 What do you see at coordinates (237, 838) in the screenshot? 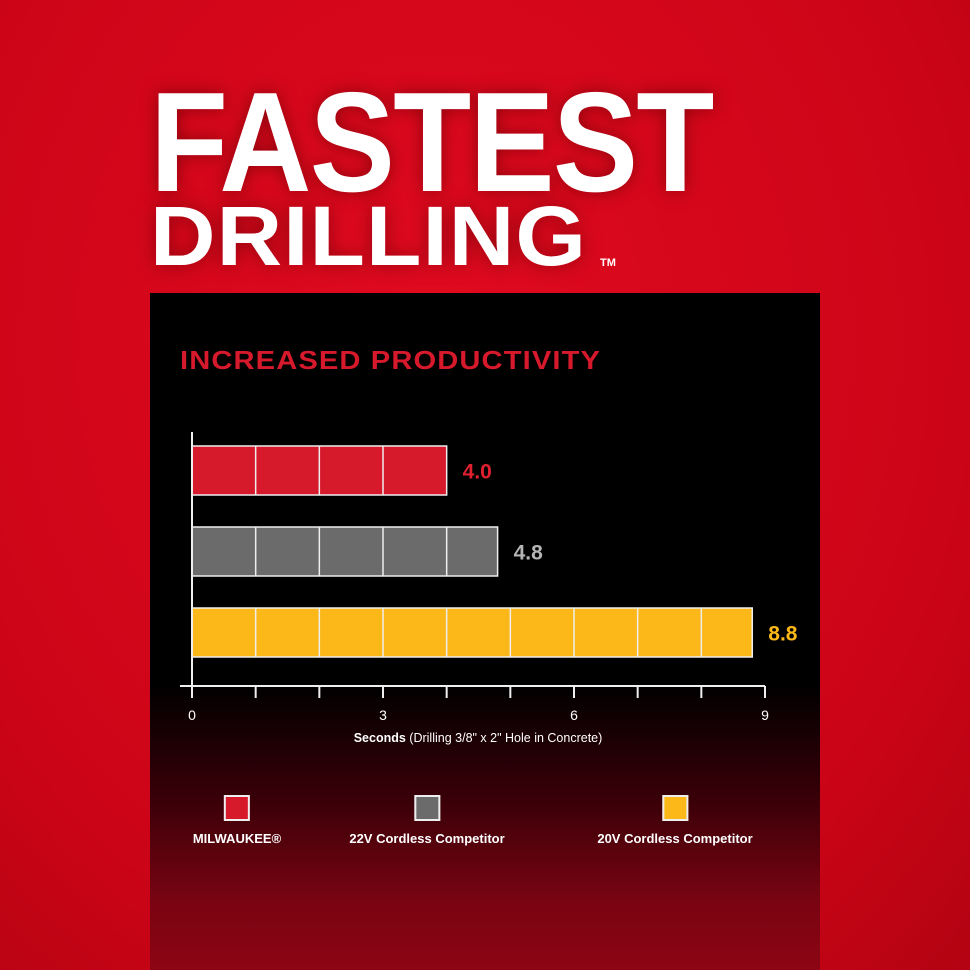
I see `legend-label: MILWAUKEE®` at bounding box center [237, 838].